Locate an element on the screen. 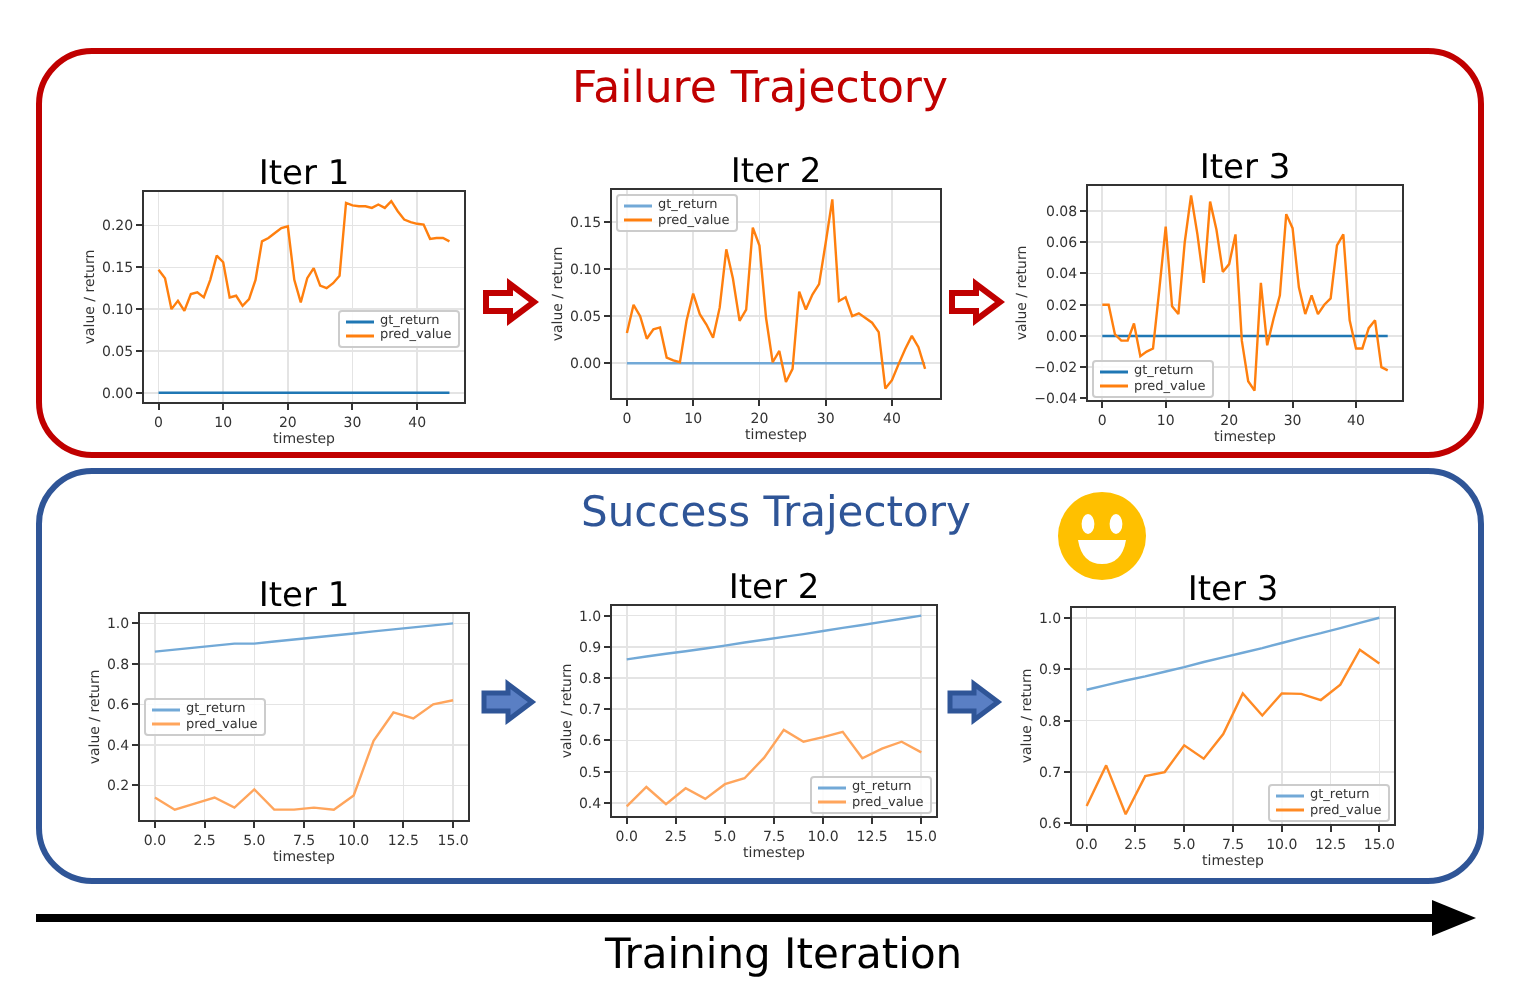 The image size is (1526, 1004). text: Success Trajectory is located at coordinates (776, 512).